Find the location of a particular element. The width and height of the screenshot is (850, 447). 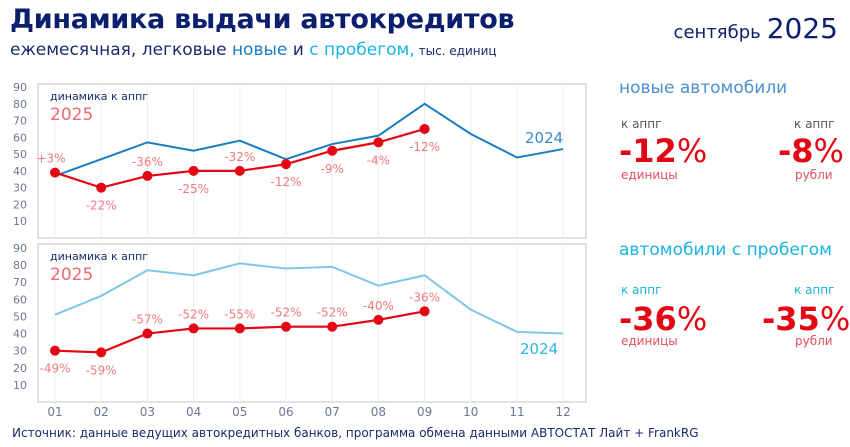

panel-used-left-value: -36% is located at coordinates (663, 319).